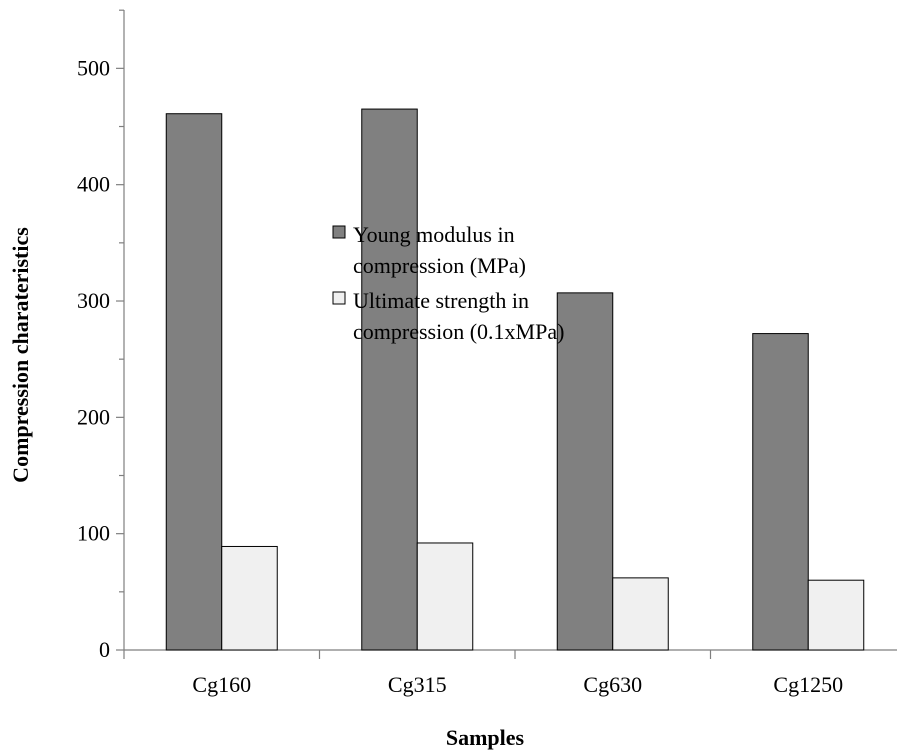 The width and height of the screenshot is (897, 756). I want to click on y-tick-label: 100, so click(93, 533).